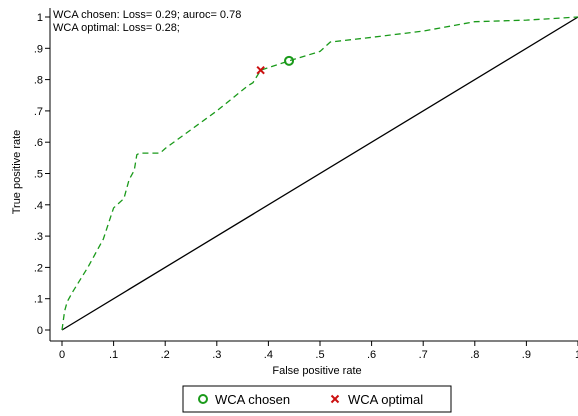 The image size is (578, 416). What do you see at coordinates (38, 206) in the screenshot?
I see `y-tick-label: .4` at bounding box center [38, 206].